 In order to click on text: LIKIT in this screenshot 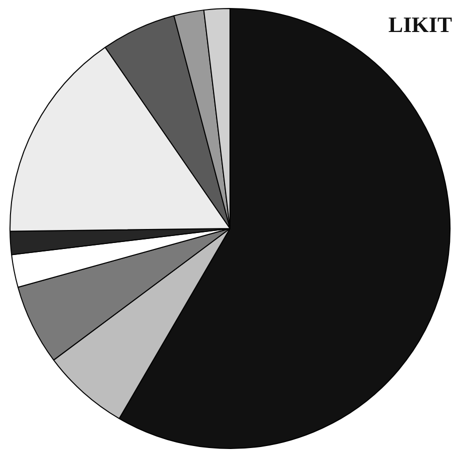, I will do `click(420, 25)`.